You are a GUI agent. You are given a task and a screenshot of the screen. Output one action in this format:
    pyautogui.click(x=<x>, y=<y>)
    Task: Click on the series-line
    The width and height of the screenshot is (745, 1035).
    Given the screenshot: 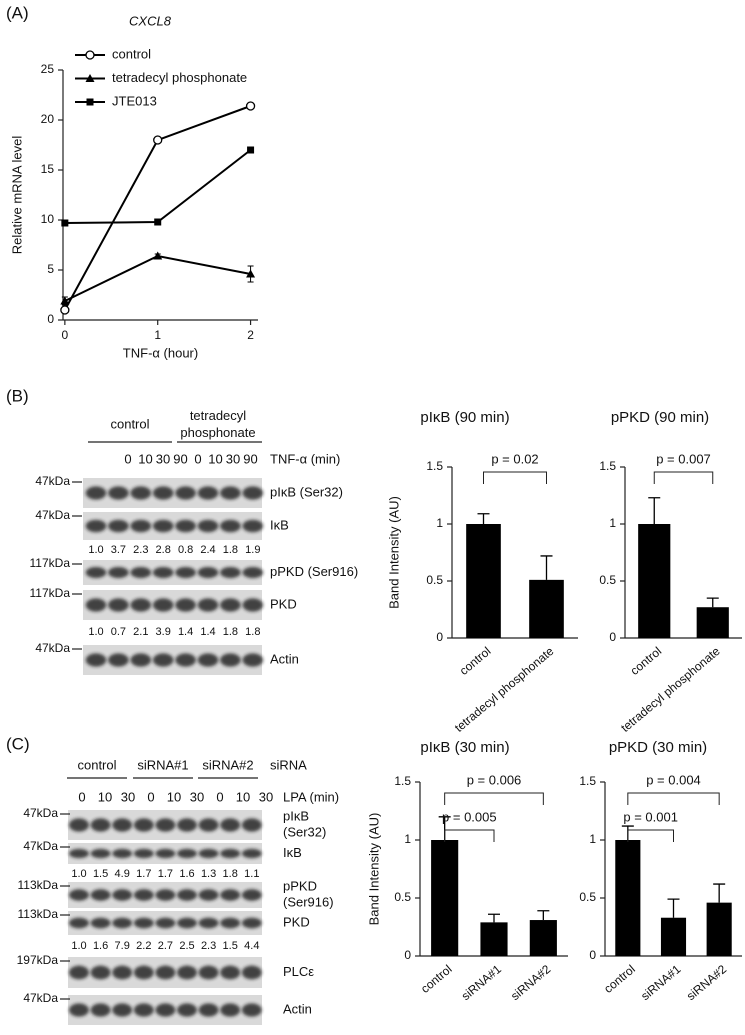 What is the action you would take?
    pyautogui.click(x=158, y=186)
    